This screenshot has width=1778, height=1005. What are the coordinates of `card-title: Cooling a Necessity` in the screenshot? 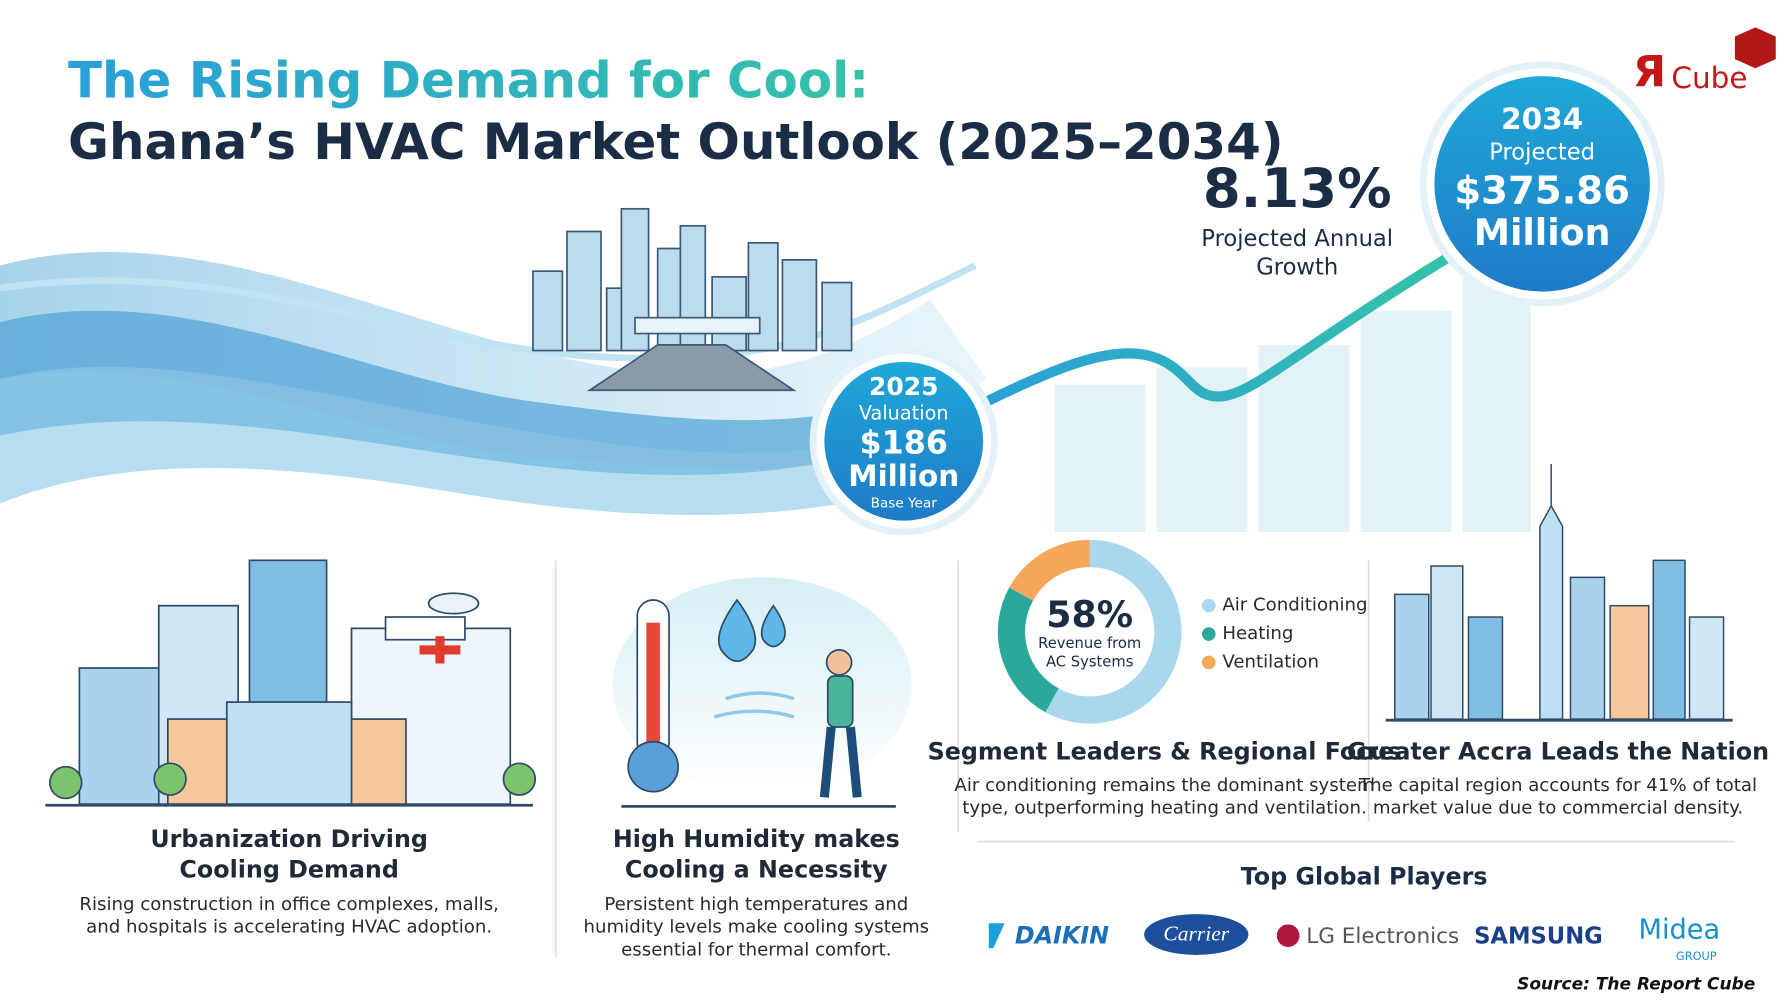 It's located at (756, 870).